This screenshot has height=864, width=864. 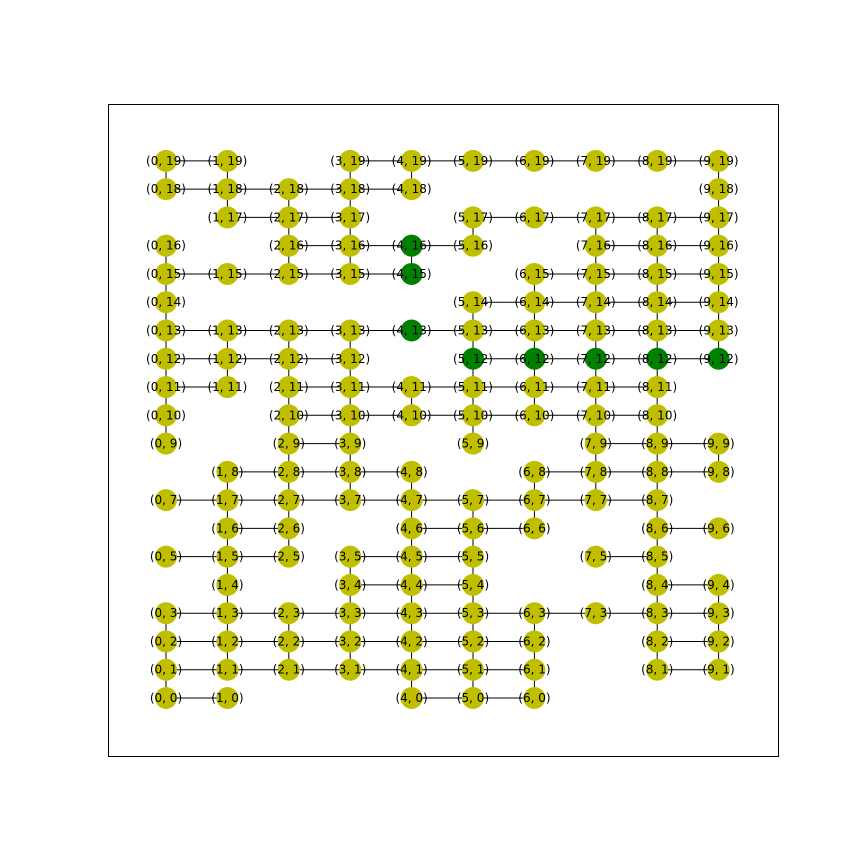 I want to click on node-marker-highlighted, so click(x=411, y=273).